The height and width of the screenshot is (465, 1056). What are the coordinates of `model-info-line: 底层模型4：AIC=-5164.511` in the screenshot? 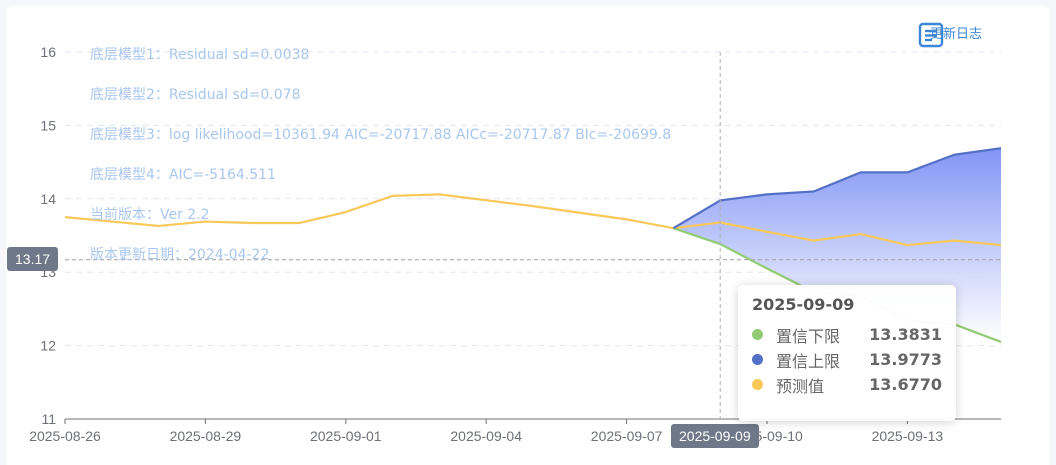 It's located at (183, 175).